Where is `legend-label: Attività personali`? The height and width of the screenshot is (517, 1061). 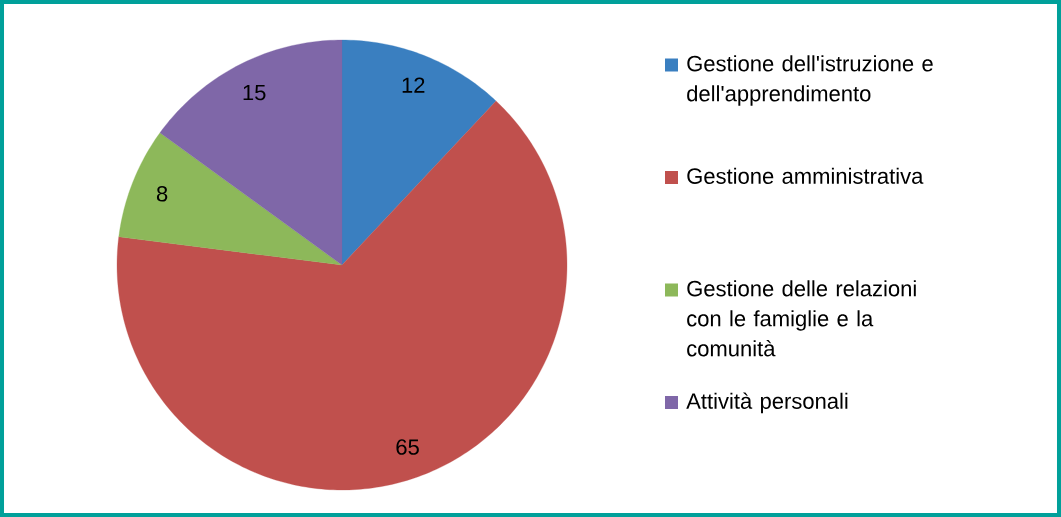
legend-label: Attività personali is located at coordinates (767, 403).